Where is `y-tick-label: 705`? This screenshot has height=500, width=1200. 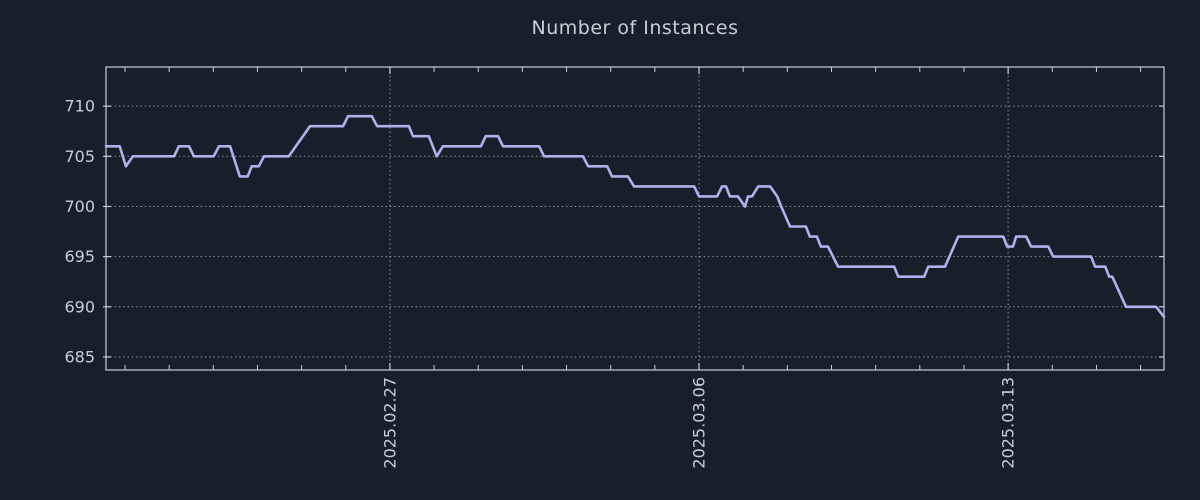 y-tick-label: 705 is located at coordinates (79, 156).